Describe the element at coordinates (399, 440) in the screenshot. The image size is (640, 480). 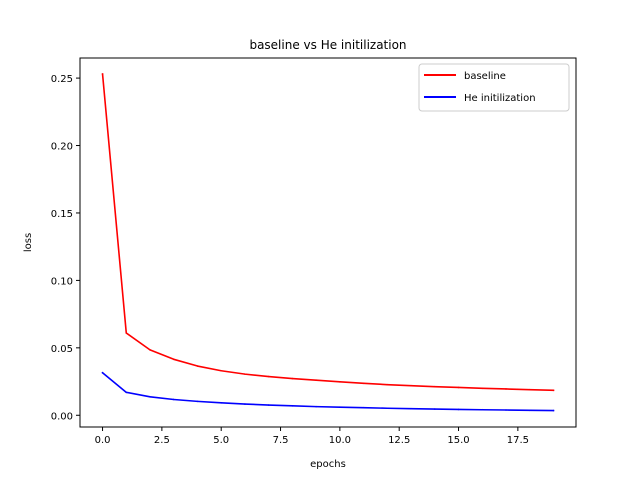
I see `x-tick-label: 12.5` at that location.